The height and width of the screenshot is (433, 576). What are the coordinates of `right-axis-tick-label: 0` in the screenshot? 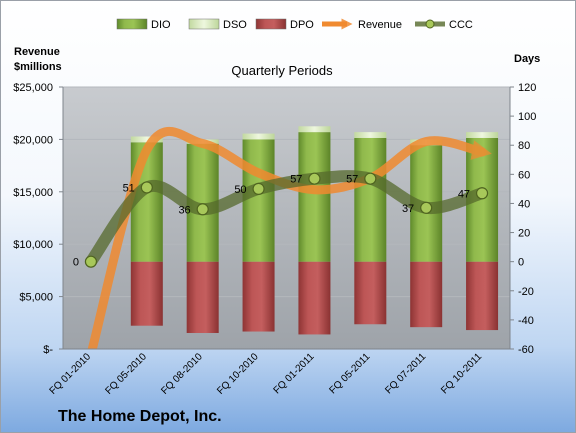 It's located at (521, 263).